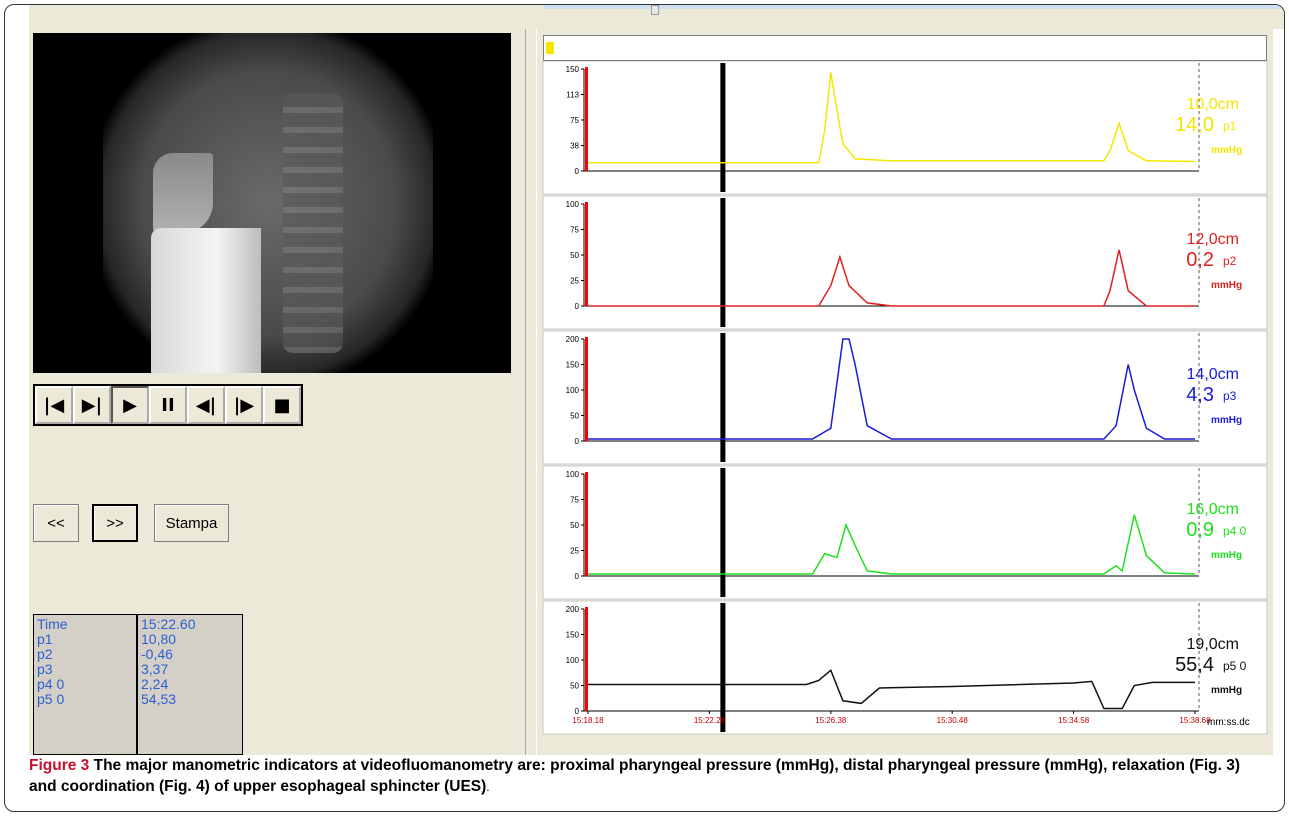 The height and width of the screenshot is (816, 1289). Describe the element at coordinates (550, 48) in the screenshot. I see `event-marker` at that location.